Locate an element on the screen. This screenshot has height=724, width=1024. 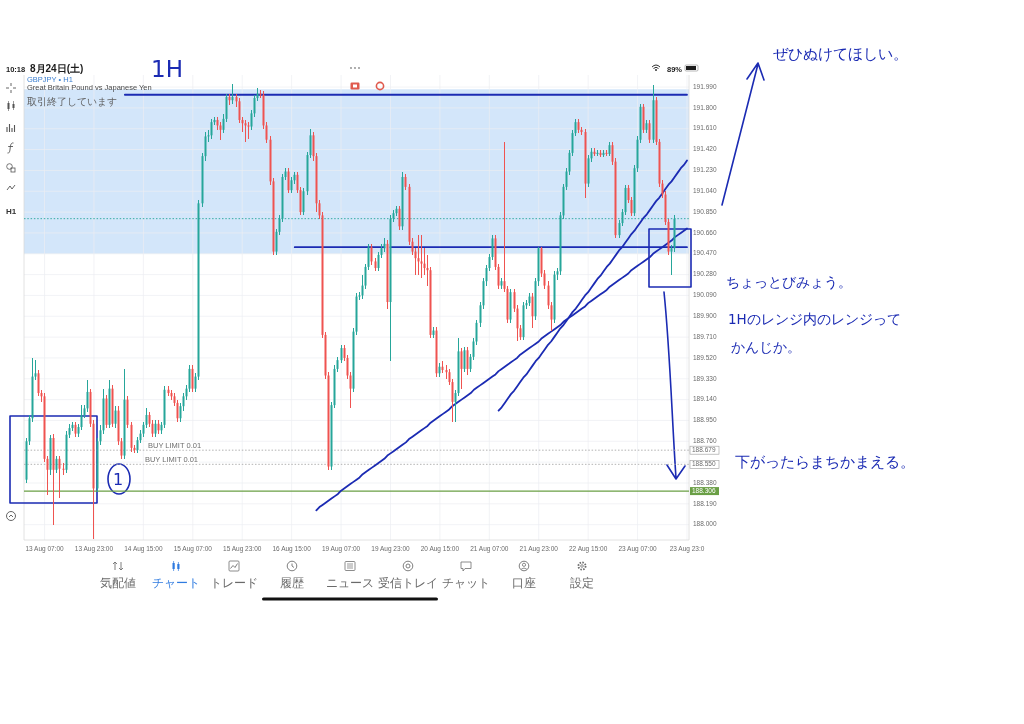
annotation: 1 is located at coordinates (118, 479).